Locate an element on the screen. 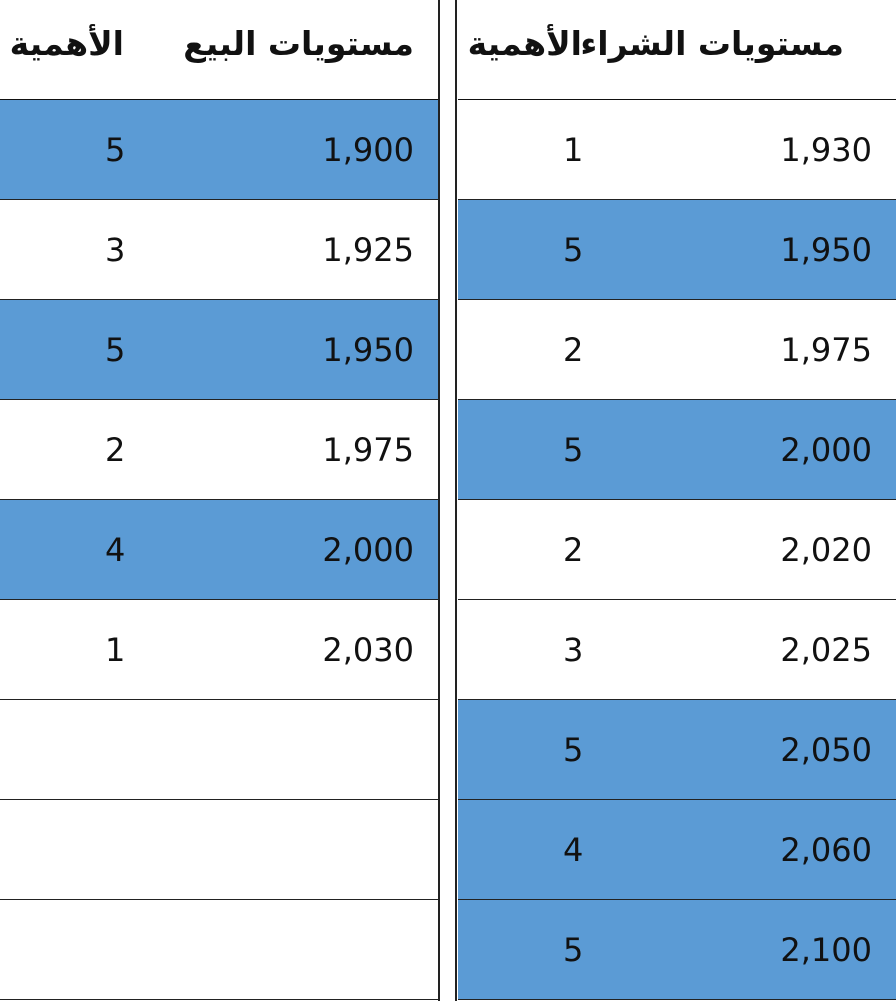 The image size is (896, 1001). sell-table-row: 2,000 4 is located at coordinates (219, 550).